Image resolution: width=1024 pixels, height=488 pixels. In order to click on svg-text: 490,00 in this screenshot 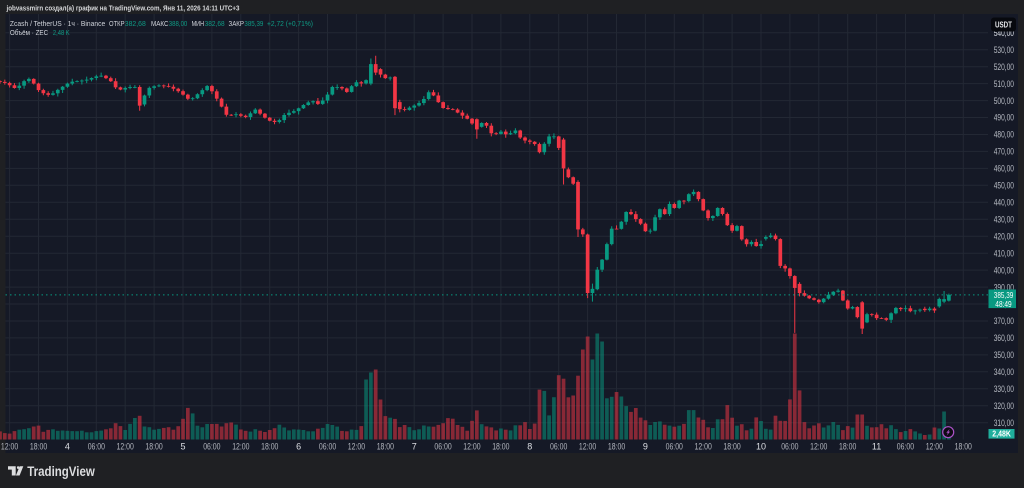, I will do `click(1004, 118)`.